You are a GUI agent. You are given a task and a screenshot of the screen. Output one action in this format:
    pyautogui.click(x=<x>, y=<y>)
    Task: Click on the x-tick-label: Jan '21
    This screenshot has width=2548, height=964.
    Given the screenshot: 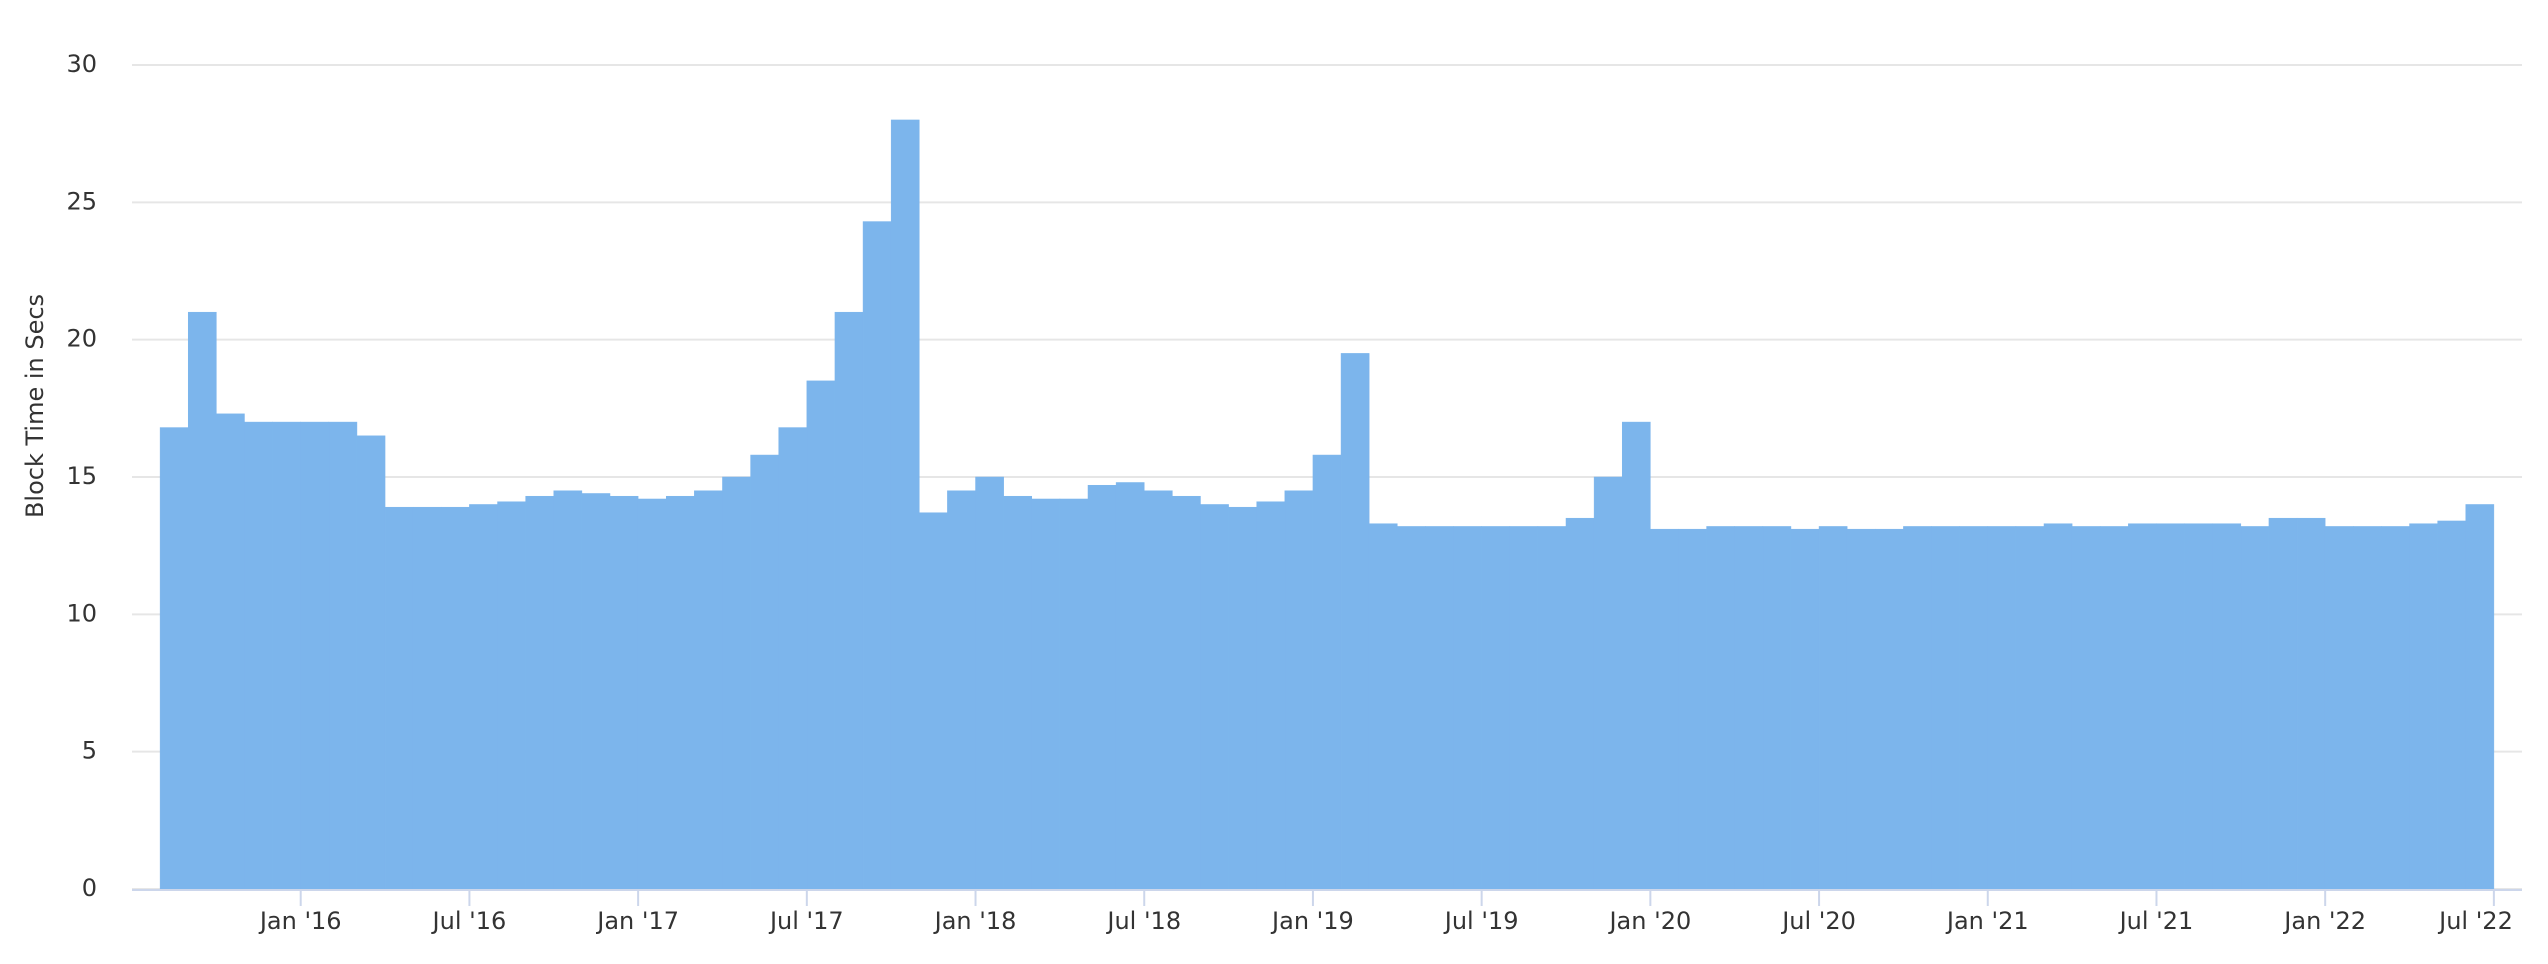 What is the action you would take?
    pyautogui.click(x=1987, y=921)
    